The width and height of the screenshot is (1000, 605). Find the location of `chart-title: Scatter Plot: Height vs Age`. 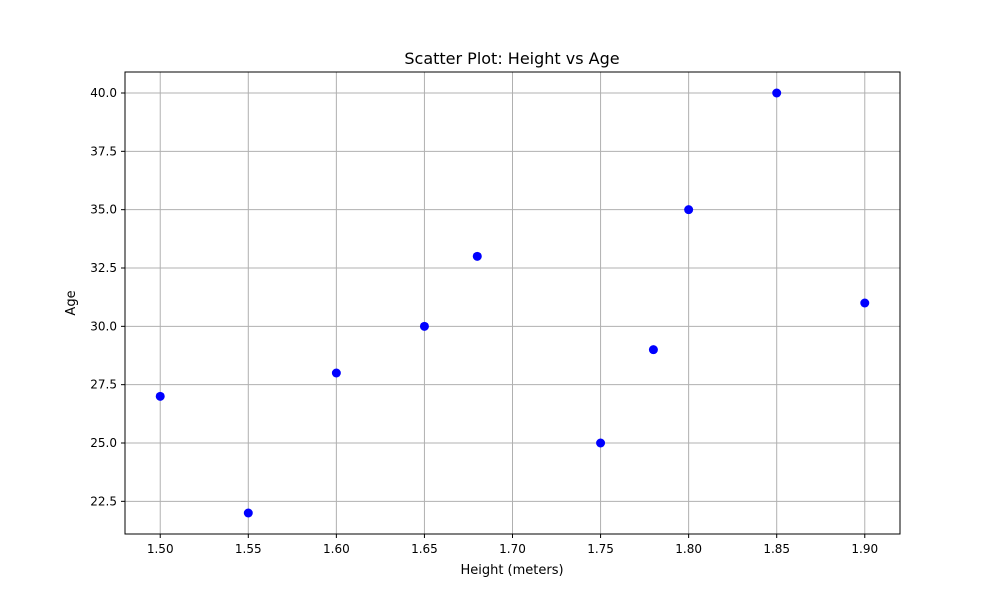

chart-title: Scatter Plot: Height vs Age is located at coordinates (511, 58).